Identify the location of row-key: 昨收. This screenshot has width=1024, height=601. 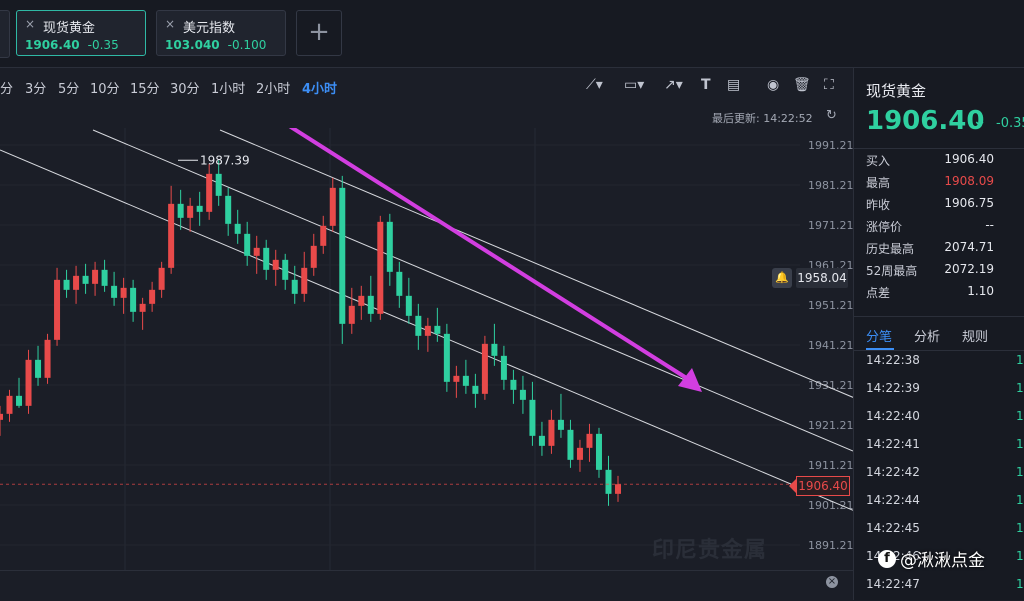
(878, 205).